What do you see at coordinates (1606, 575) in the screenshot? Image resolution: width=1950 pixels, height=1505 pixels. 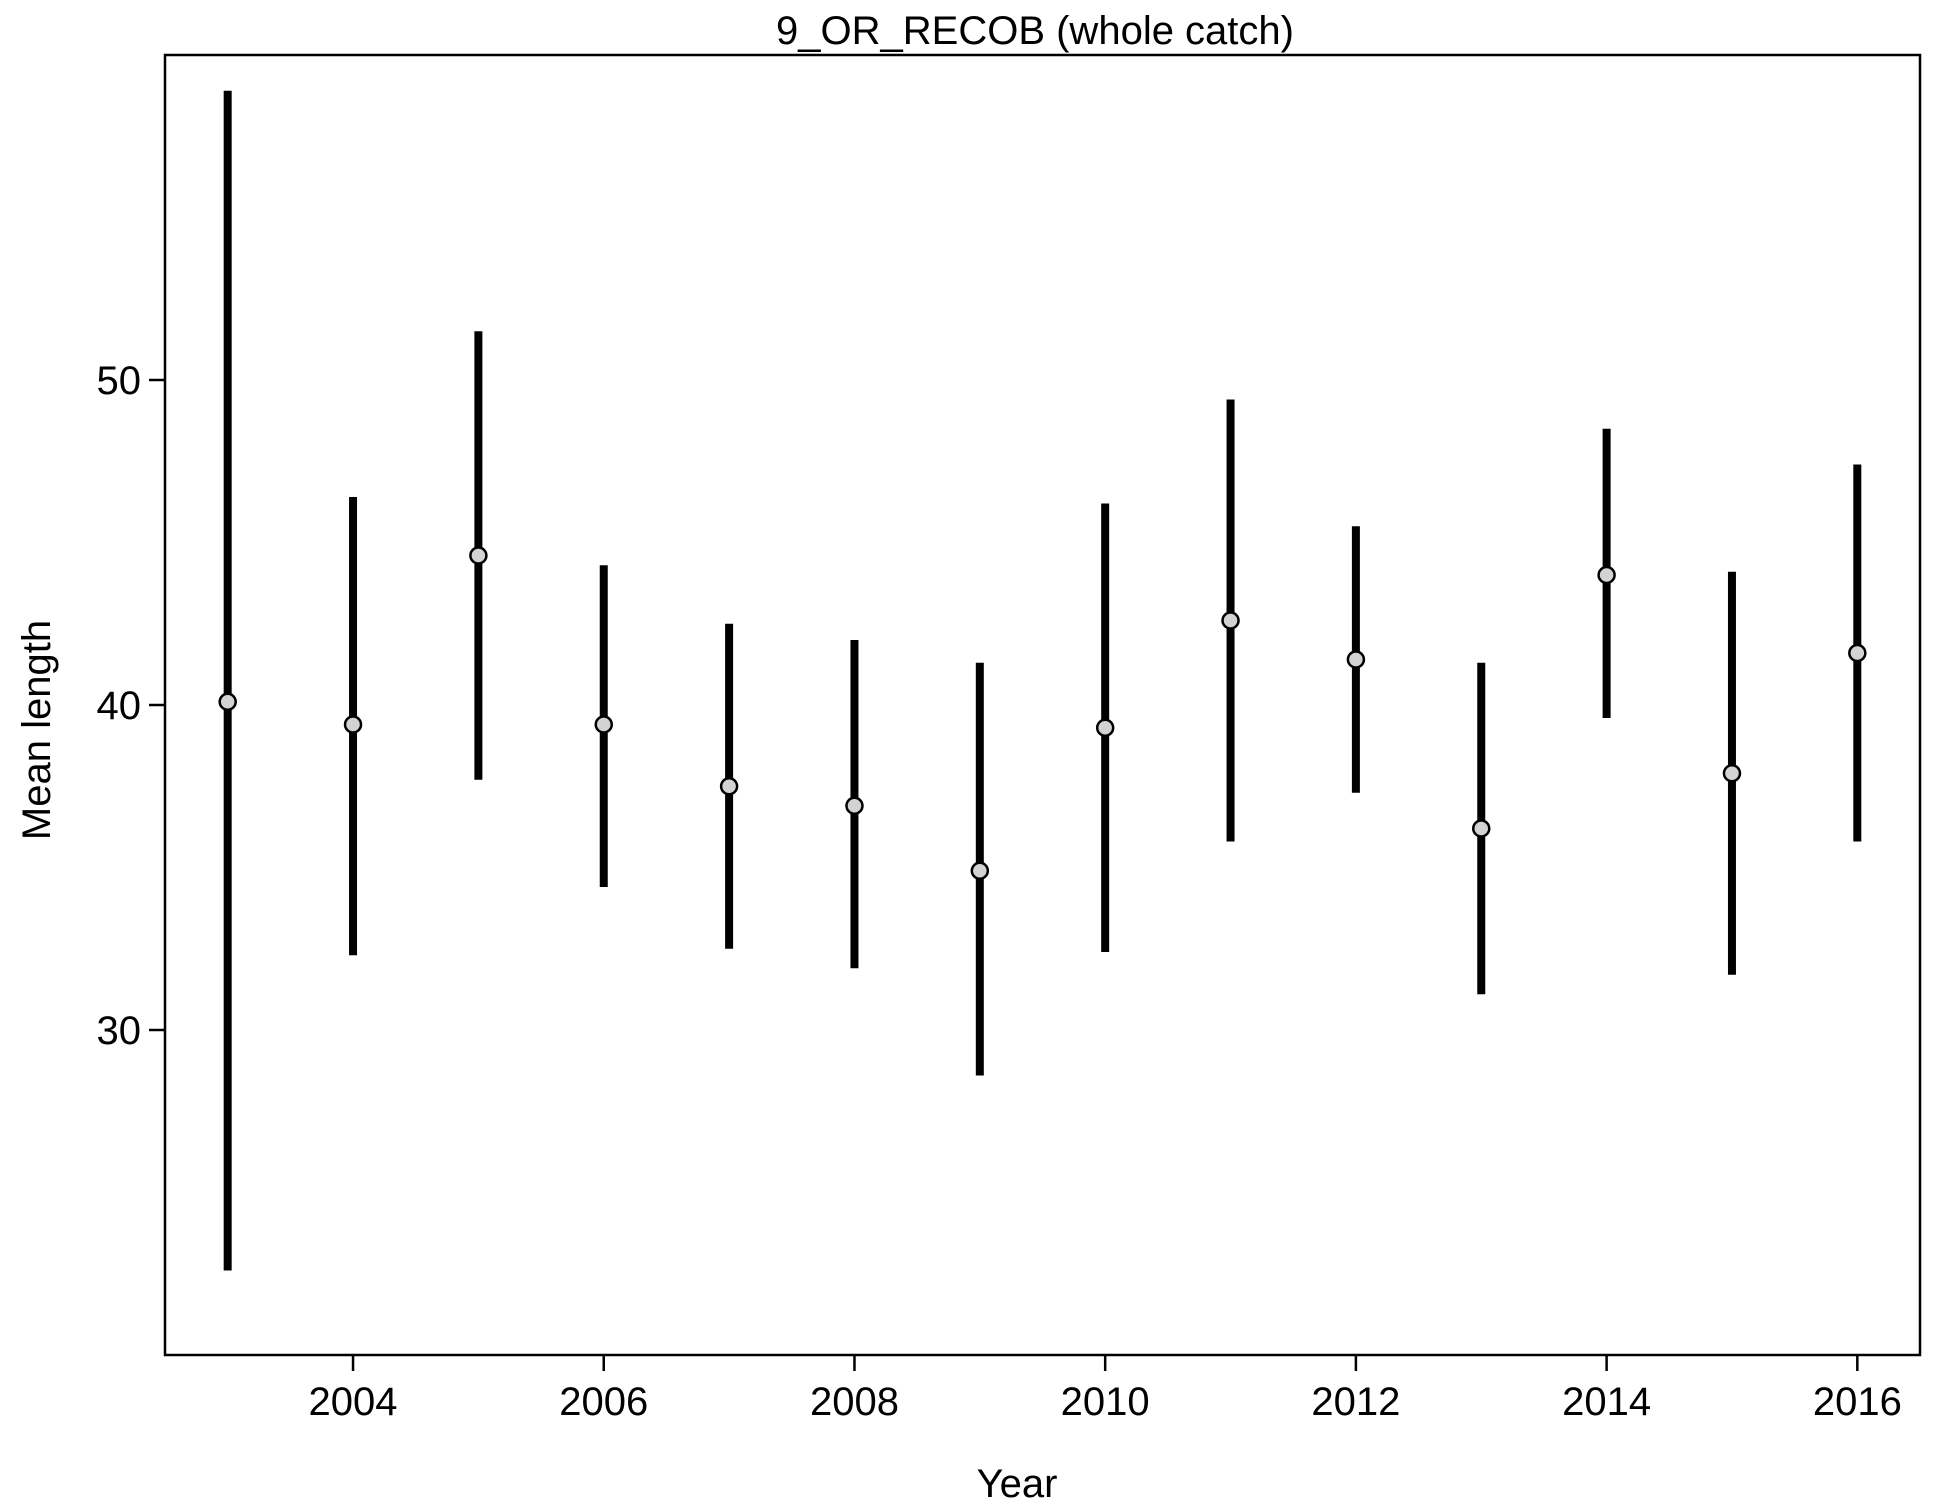 I see `data-point-2014` at bounding box center [1606, 575].